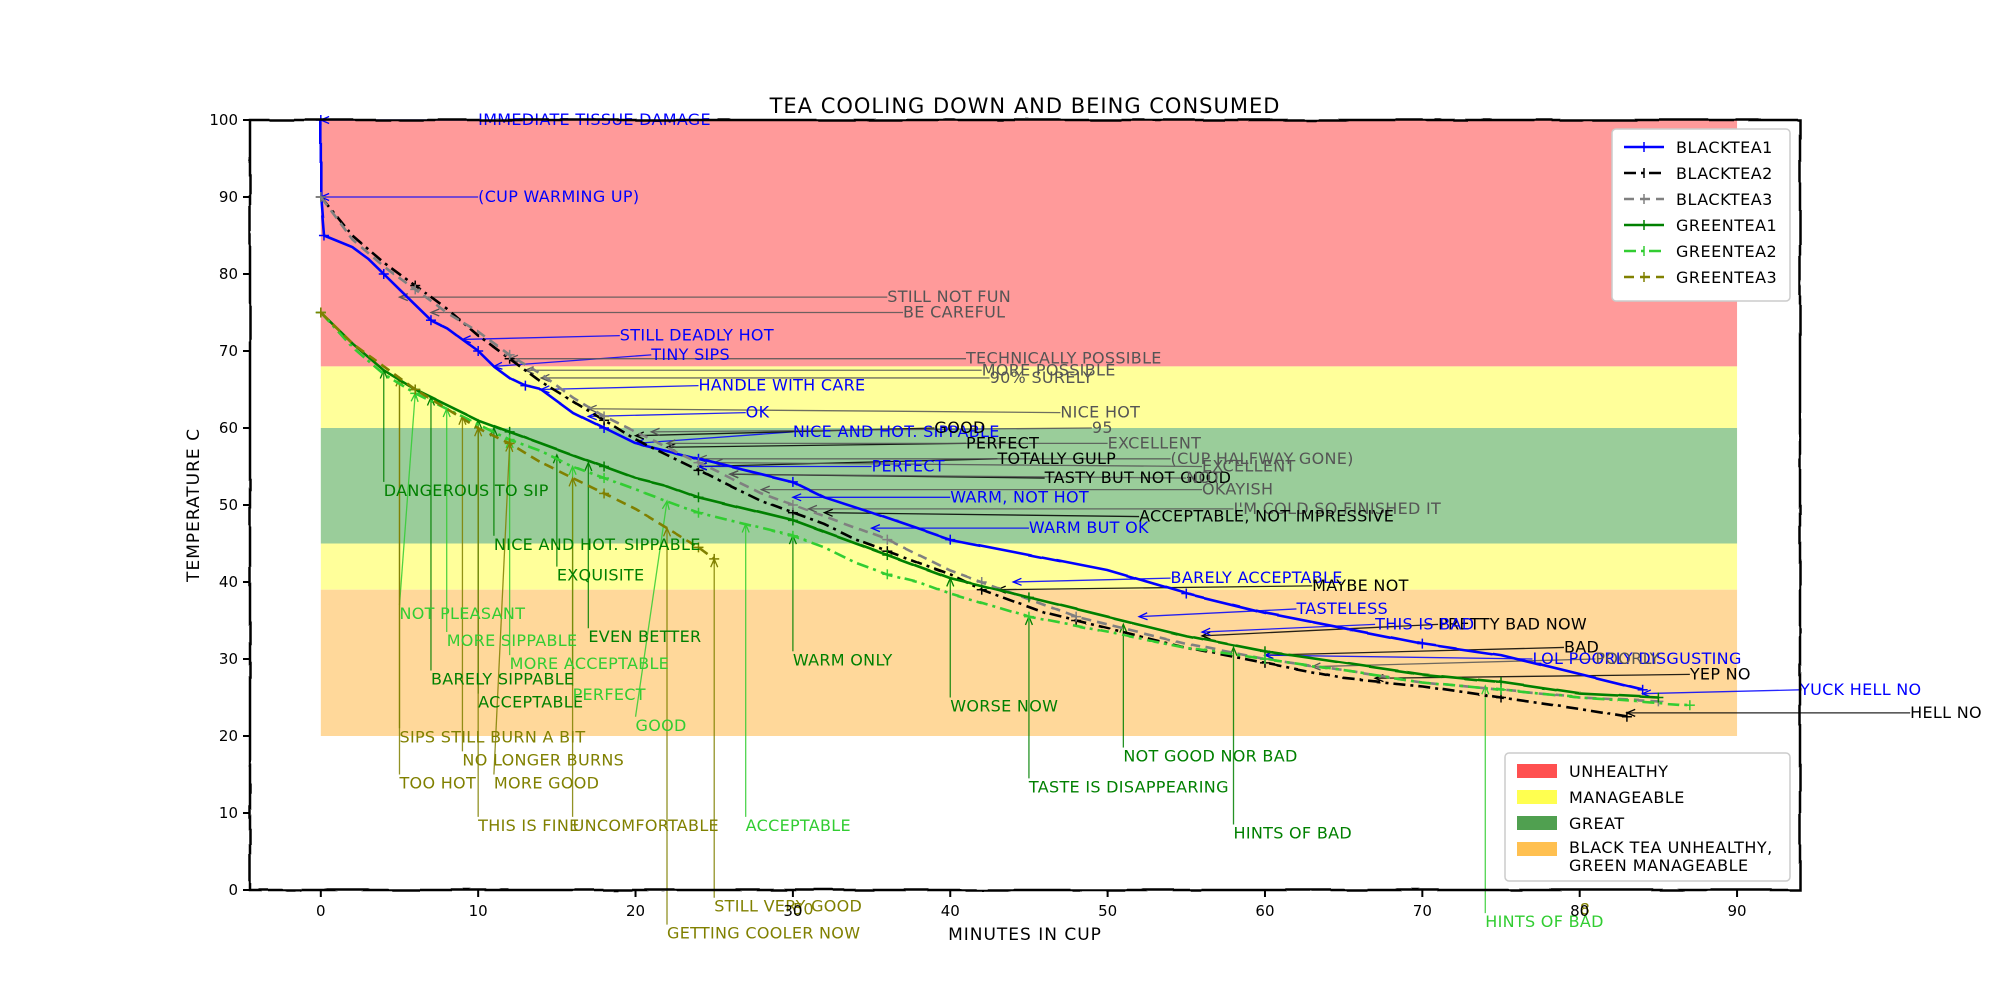 The width and height of the screenshot is (2000, 1004). I want to click on x-tick-label: 50, so click(1107, 911).